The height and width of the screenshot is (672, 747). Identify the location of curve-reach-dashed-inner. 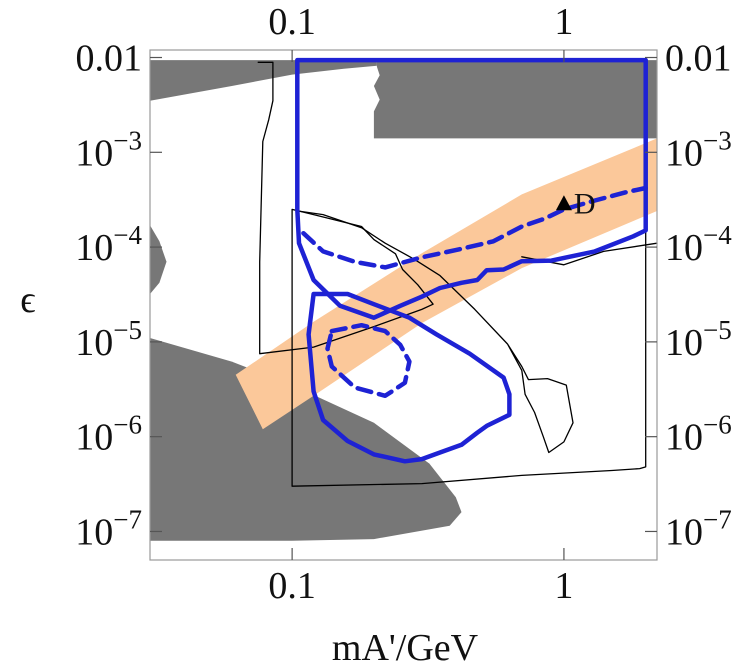
(368, 360).